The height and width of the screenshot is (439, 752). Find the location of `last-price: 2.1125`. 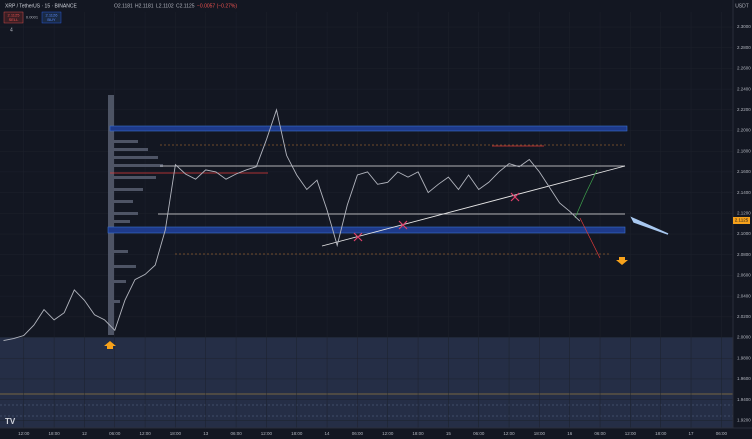

last-price: 2.1125 is located at coordinates (742, 220).